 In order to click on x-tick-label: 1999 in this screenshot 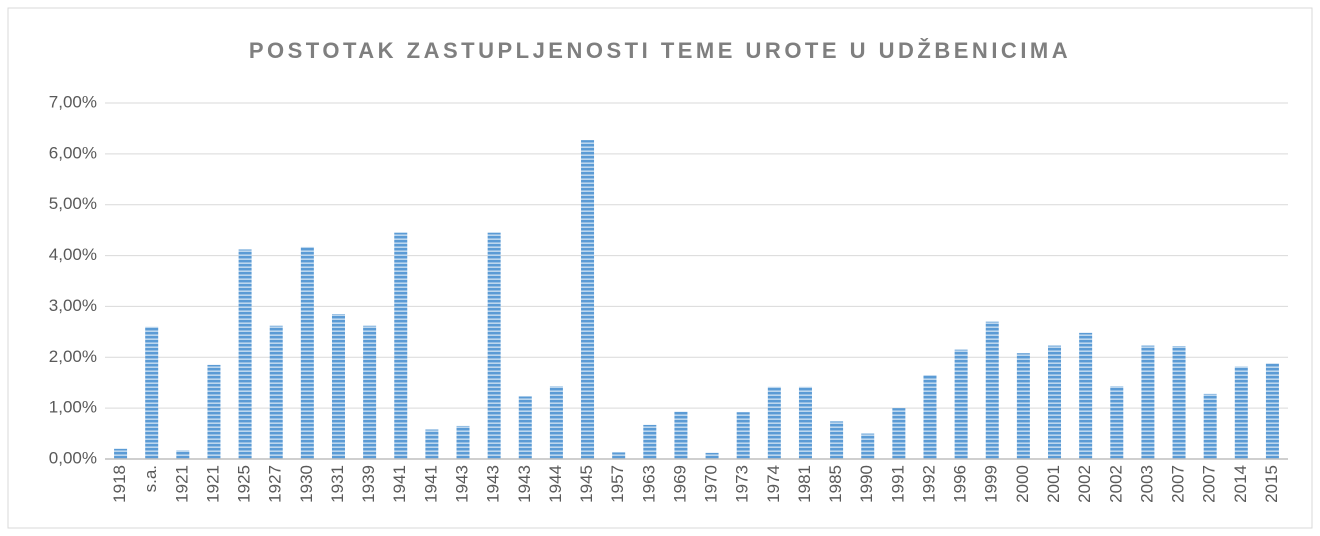, I will do `click(991, 484)`.